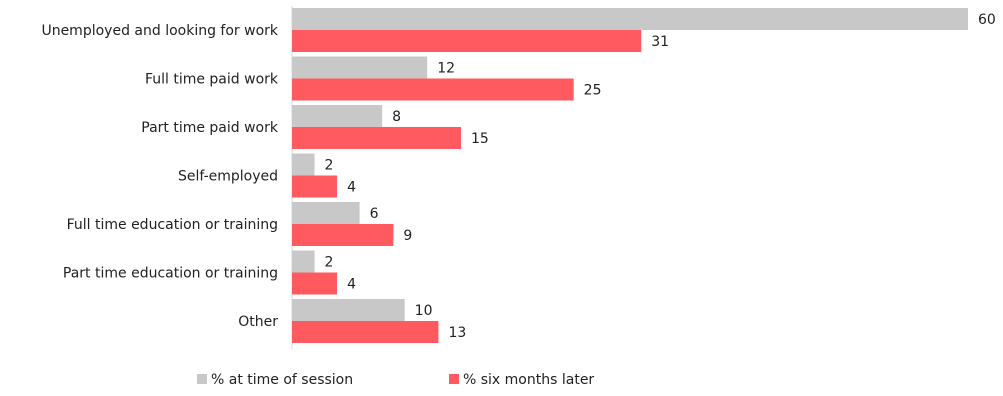 This screenshot has width=1003, height=396. What do you see at coordinates (987, 20) in the screenshot?
I see `data-label: 60` at bounding box center [987, 20].